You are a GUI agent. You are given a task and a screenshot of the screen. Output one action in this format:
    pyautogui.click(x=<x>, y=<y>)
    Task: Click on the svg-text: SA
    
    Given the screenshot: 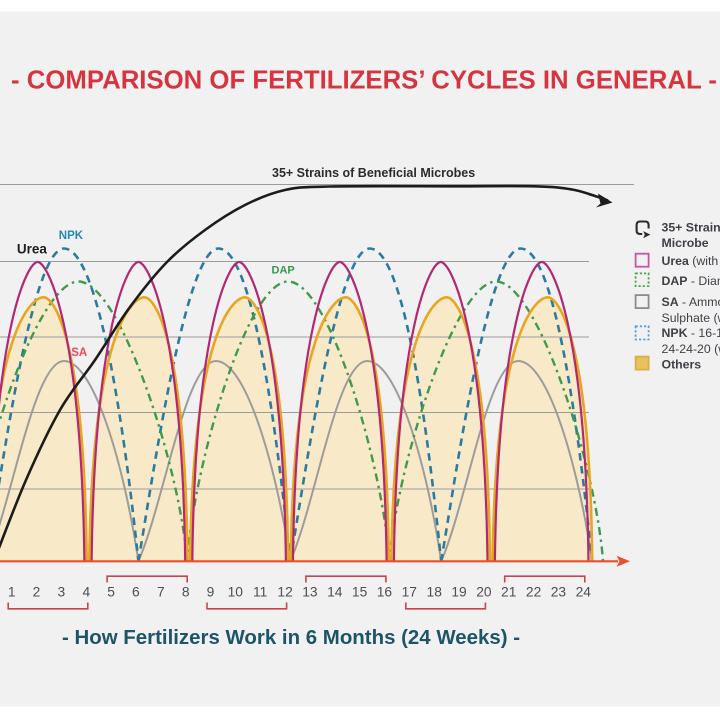 What is the action you would take?
    pyautogui.click(x=79, y=353)
    